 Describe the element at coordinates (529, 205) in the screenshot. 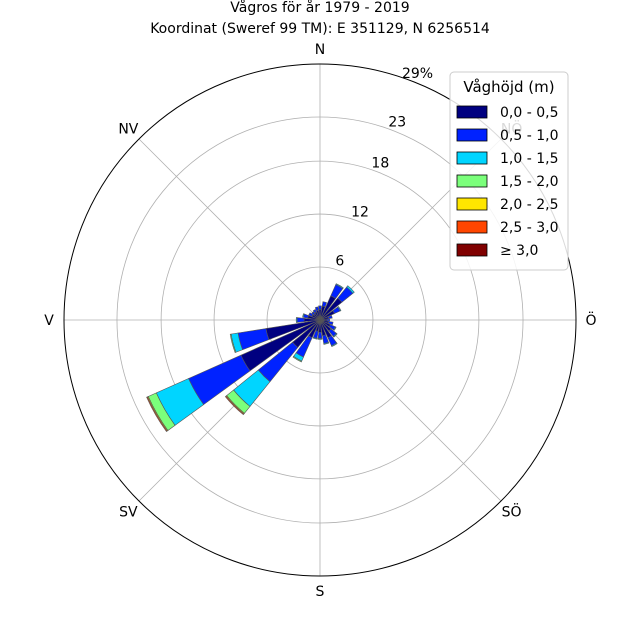

I see `legend-label-4: 2,0 - 2,5` at that location.